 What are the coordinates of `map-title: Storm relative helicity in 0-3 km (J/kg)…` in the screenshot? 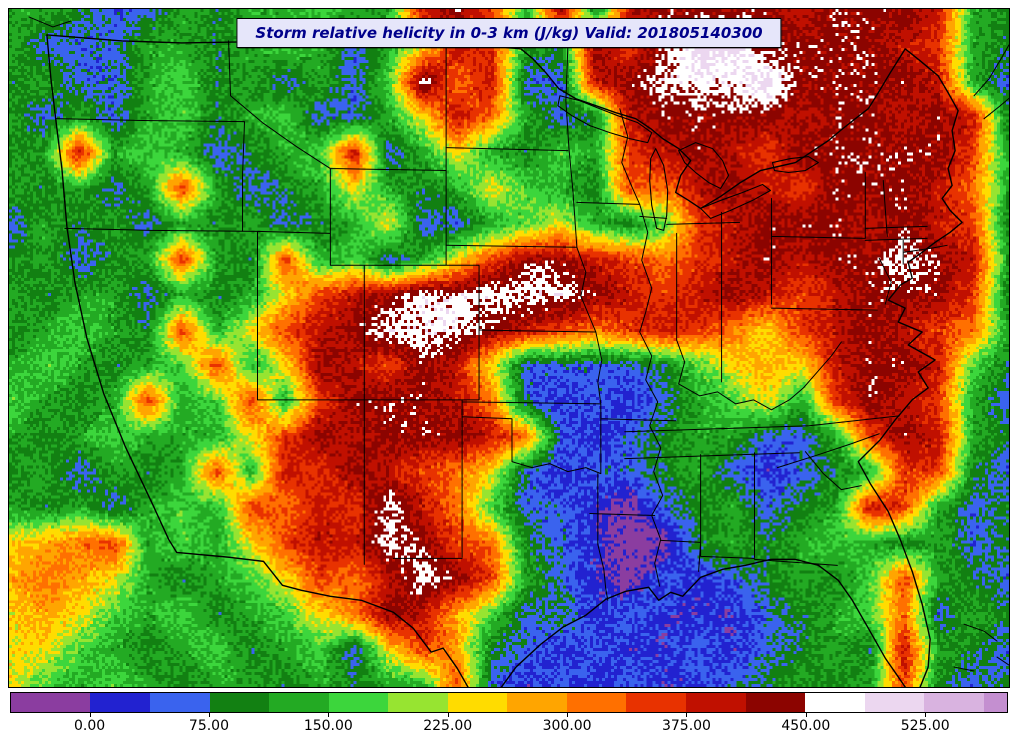 It's located at (509, 33).